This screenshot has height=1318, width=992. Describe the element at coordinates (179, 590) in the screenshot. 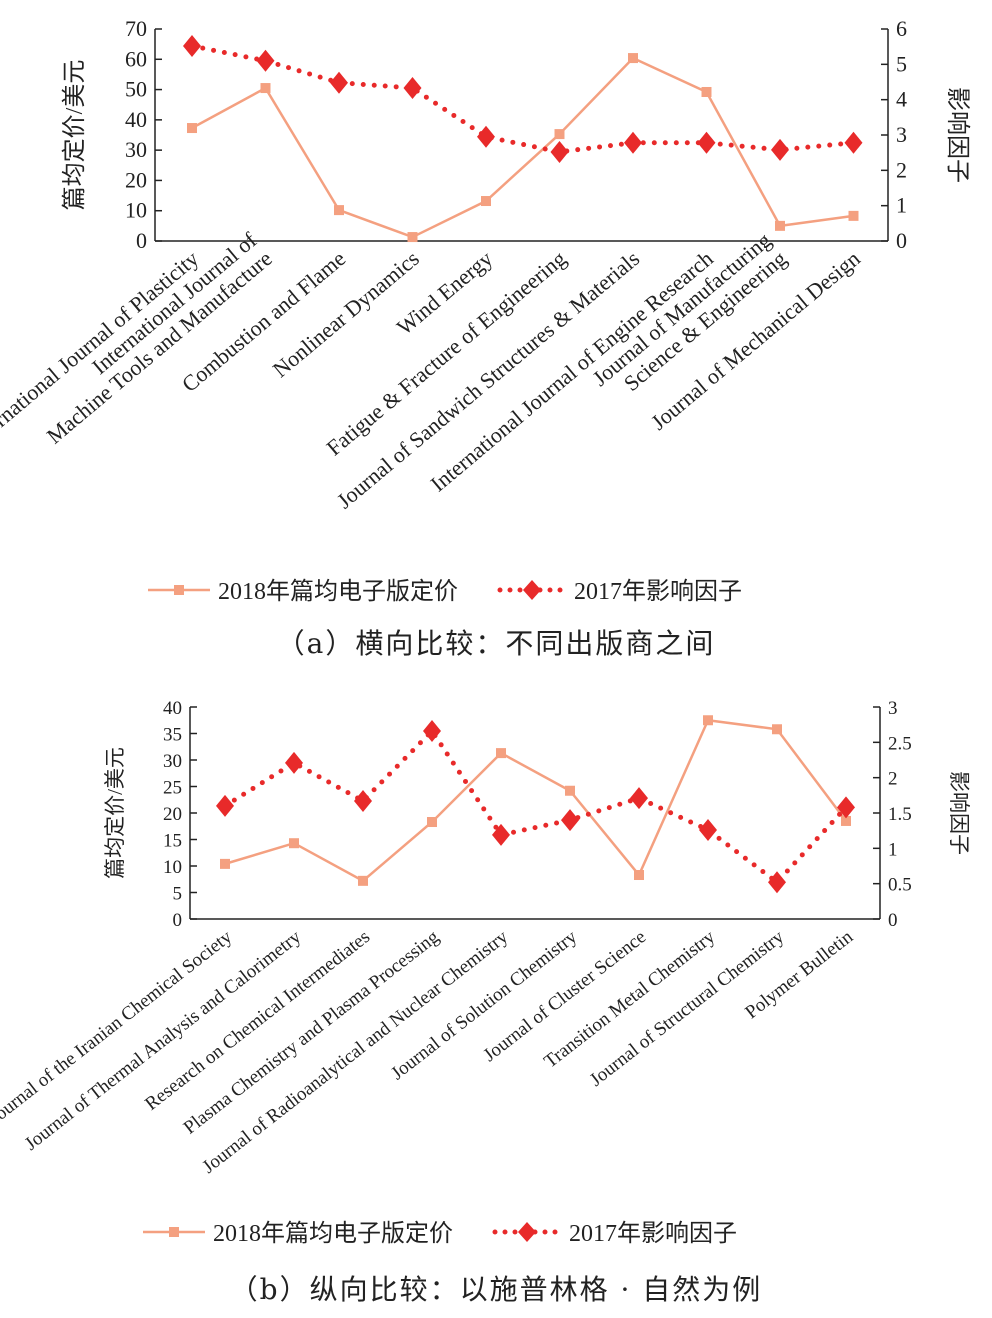

I see `chart-a-legend-price-marker` at that location.